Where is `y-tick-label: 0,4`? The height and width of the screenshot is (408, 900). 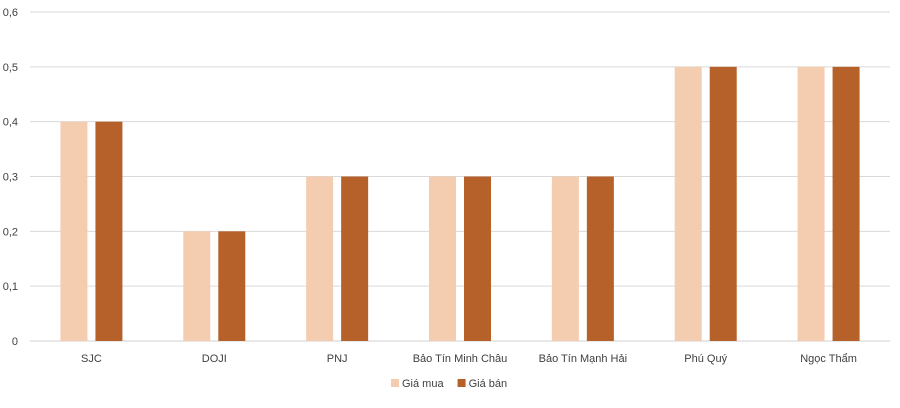
y-tick-label: 0,4 is located at coordinates (10, 123).